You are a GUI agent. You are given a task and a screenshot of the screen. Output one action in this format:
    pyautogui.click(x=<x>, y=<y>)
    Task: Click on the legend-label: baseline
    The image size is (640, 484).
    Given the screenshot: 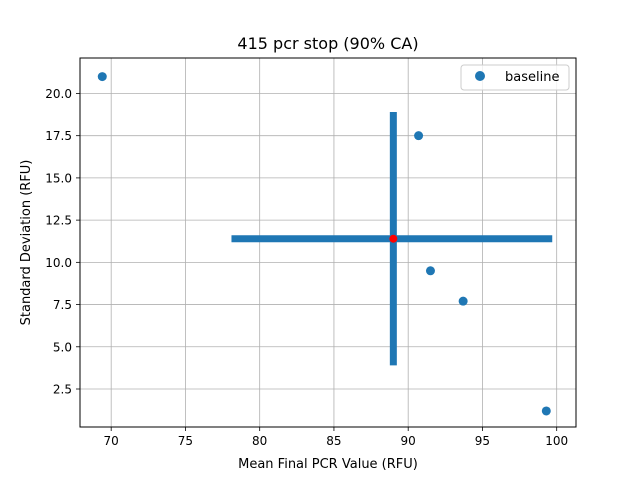 What is the action you would take?
    pyautogui.click(x=532, y=77)
    